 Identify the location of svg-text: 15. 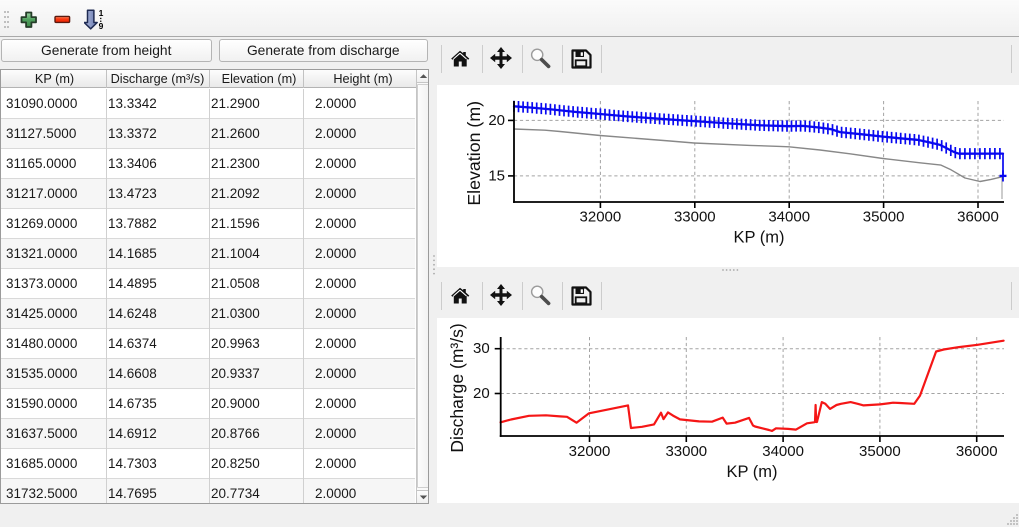
(496, 175).